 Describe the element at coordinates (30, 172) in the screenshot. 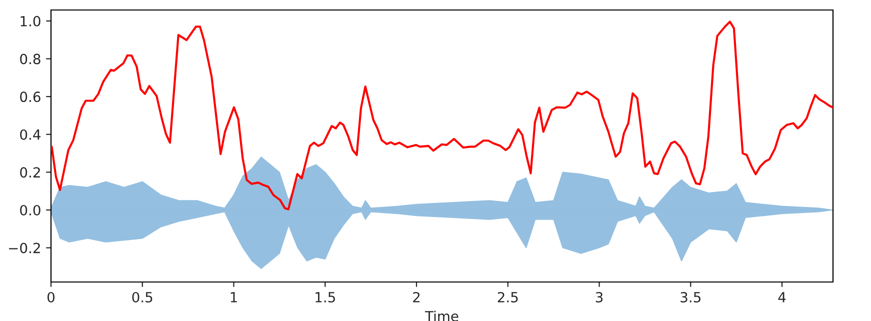

I see `y-tick-label: 0.2` at that location.